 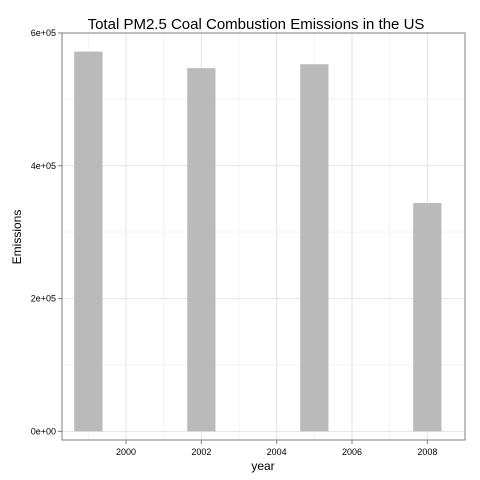 What do you see at coordinates (201, 250) in the screenshot?
I see `bar-2002` at bounding box center [201, 250].